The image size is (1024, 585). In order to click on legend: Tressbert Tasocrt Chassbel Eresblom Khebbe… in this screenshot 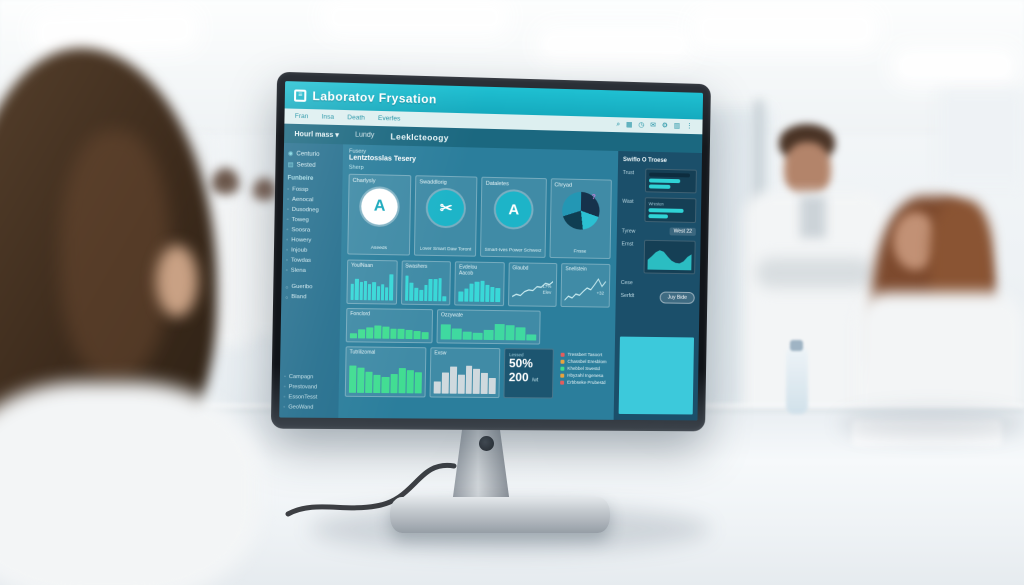, I will do `click(583, 374)`.